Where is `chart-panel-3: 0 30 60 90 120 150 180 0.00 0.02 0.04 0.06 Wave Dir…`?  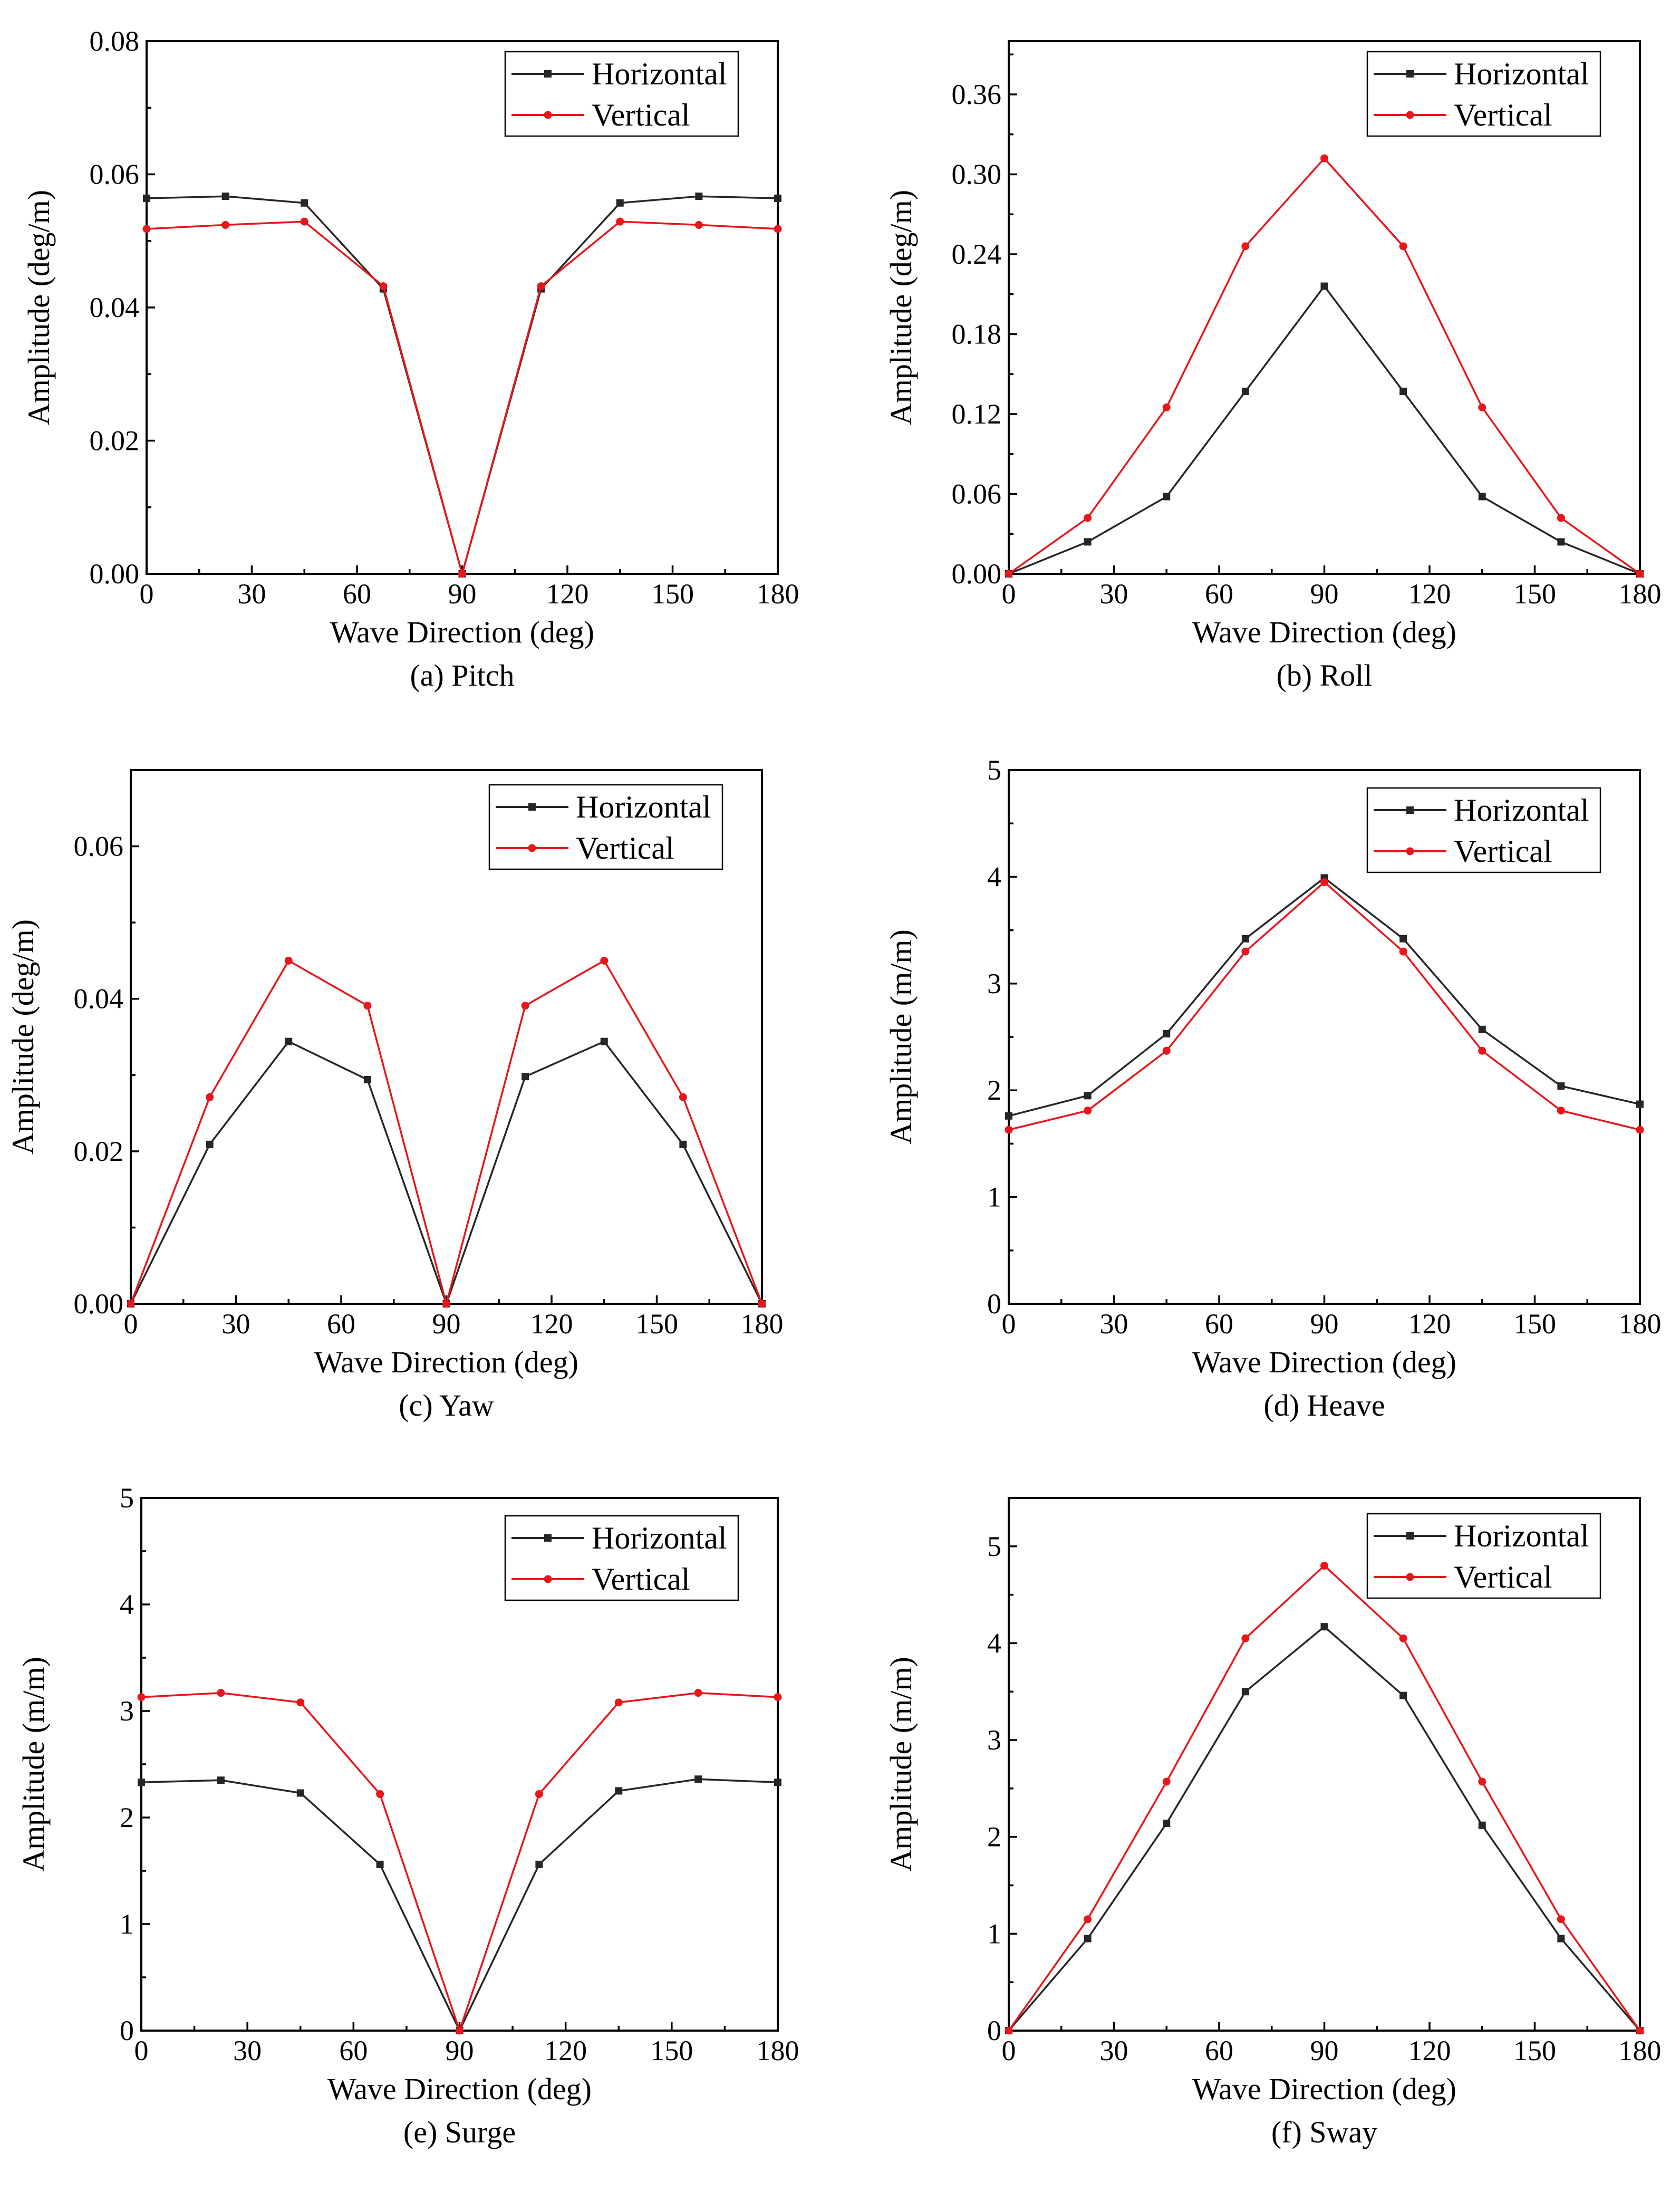
chart-panel-3: 0 30 60 90 120 150 180 0.00 0.02 0.04 0.06 Wave Dir… is located at coordinates (395, 1095).